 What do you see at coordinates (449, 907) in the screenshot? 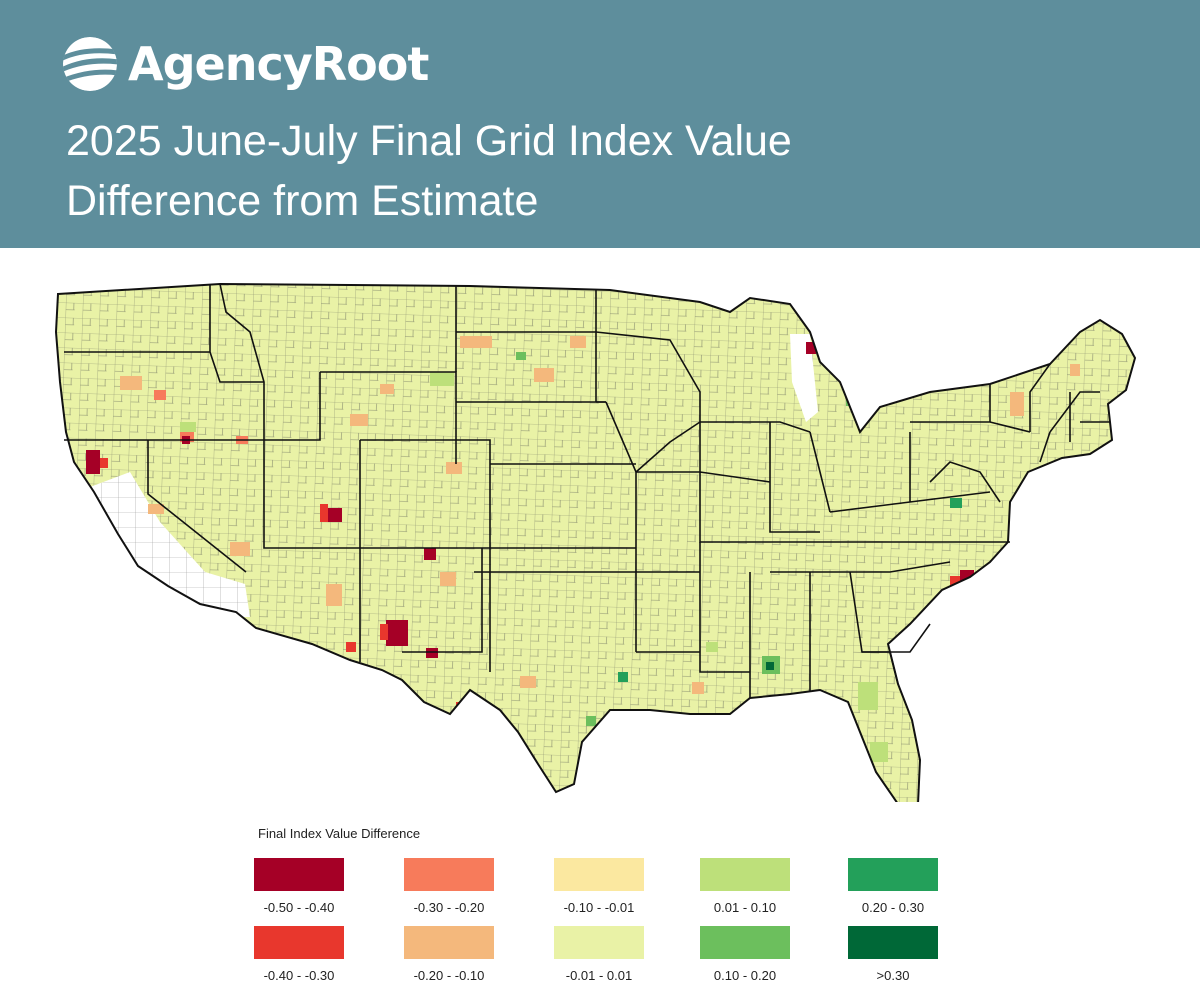
I see `legend-label: -0.30 - -0.20` at bounding box center [449, 907].